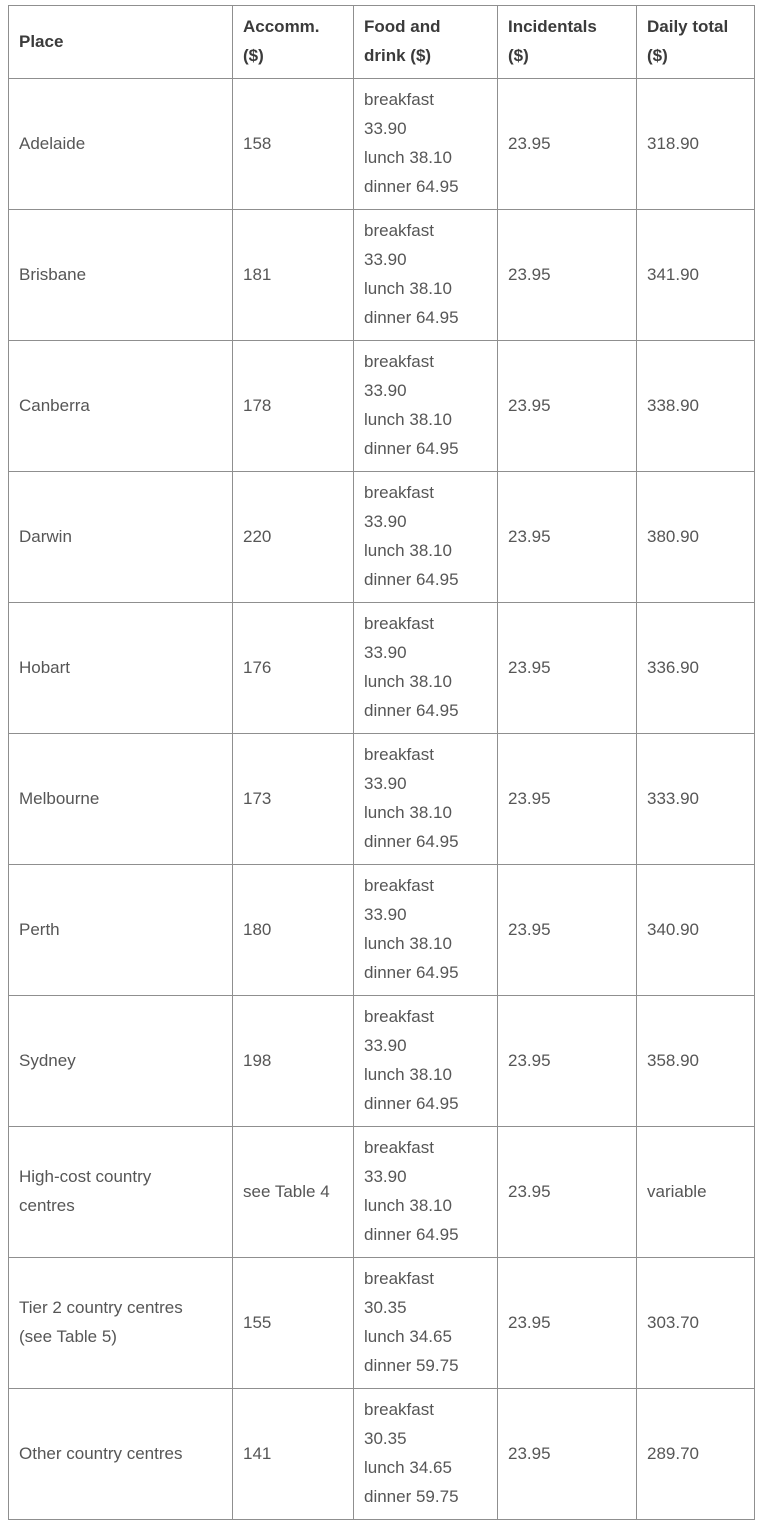  What do you see at coordinates (293, 275) in the screenshot?
I see `accomm-cell: 181` at bounding box center [293, 275].